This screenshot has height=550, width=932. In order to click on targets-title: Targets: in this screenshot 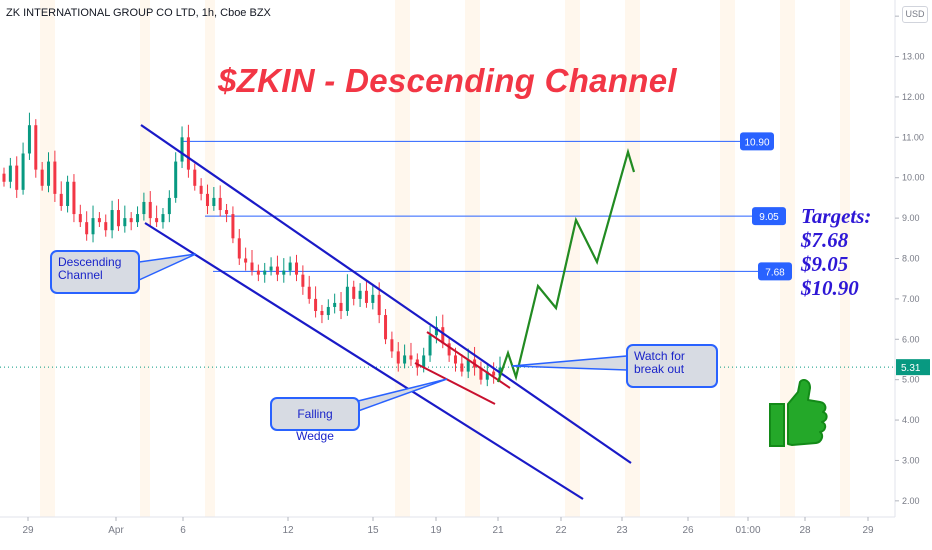, I will do `click(836, 216)`.